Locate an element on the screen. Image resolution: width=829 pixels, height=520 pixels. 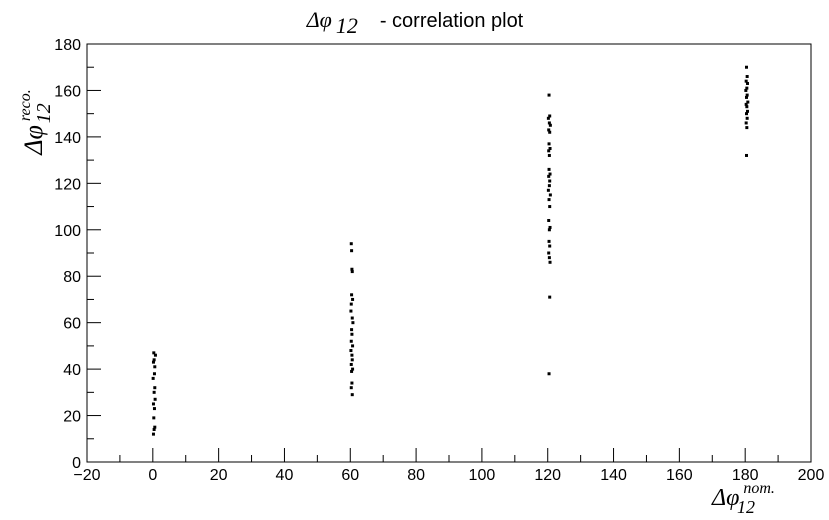
x-tick-label: 120 is located at coordinates (547, 475).